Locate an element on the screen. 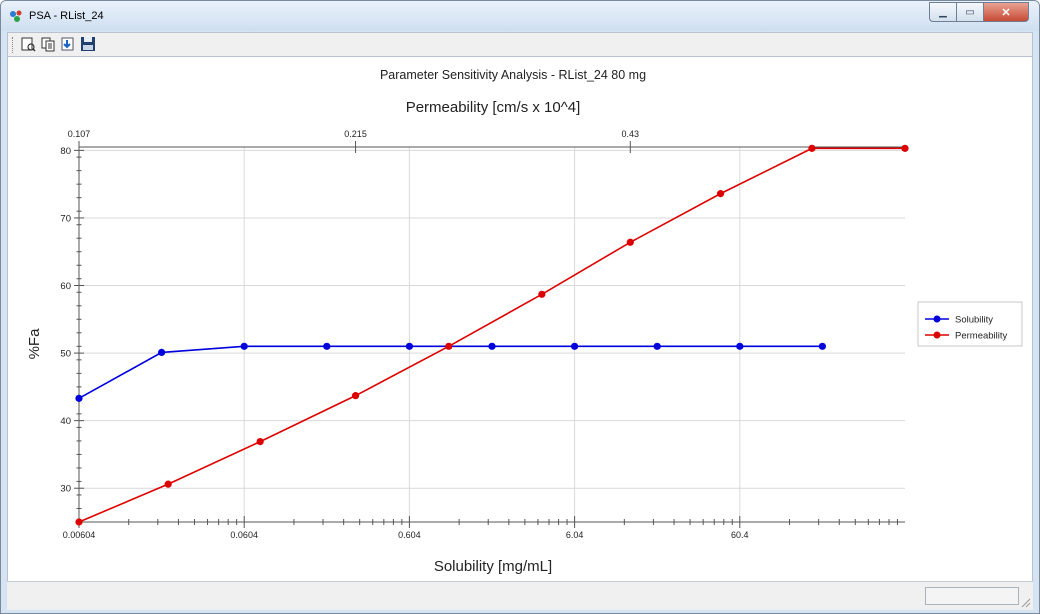 This screenshot has width=1040, height=614. x-tick-label: 60.4 is located at coordinates (740, 535).